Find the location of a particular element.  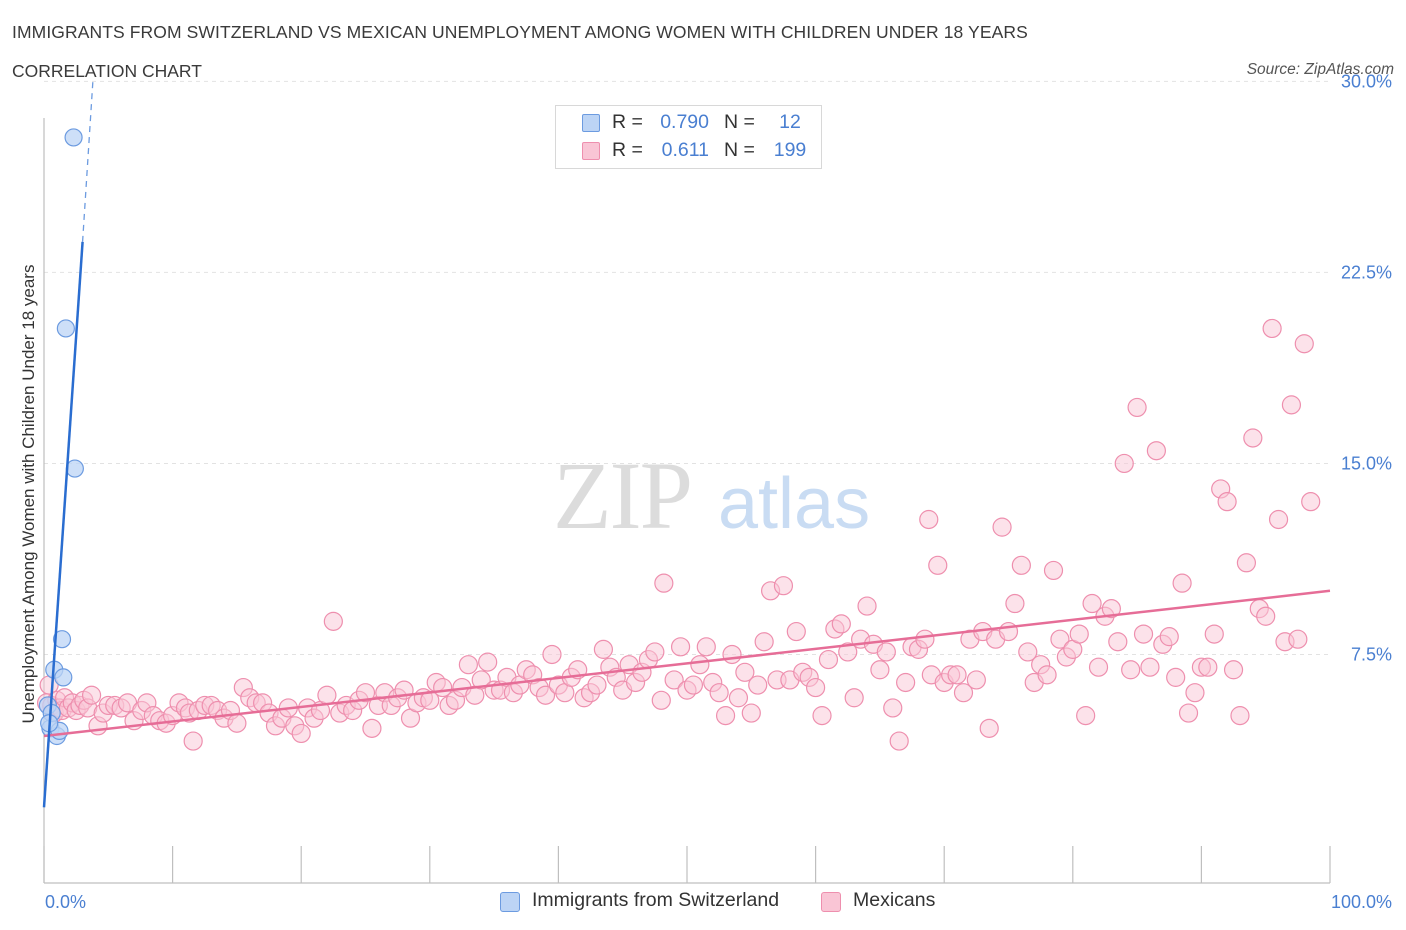

y-tick-label: 15.0% is located at coordinates (1366, 463).